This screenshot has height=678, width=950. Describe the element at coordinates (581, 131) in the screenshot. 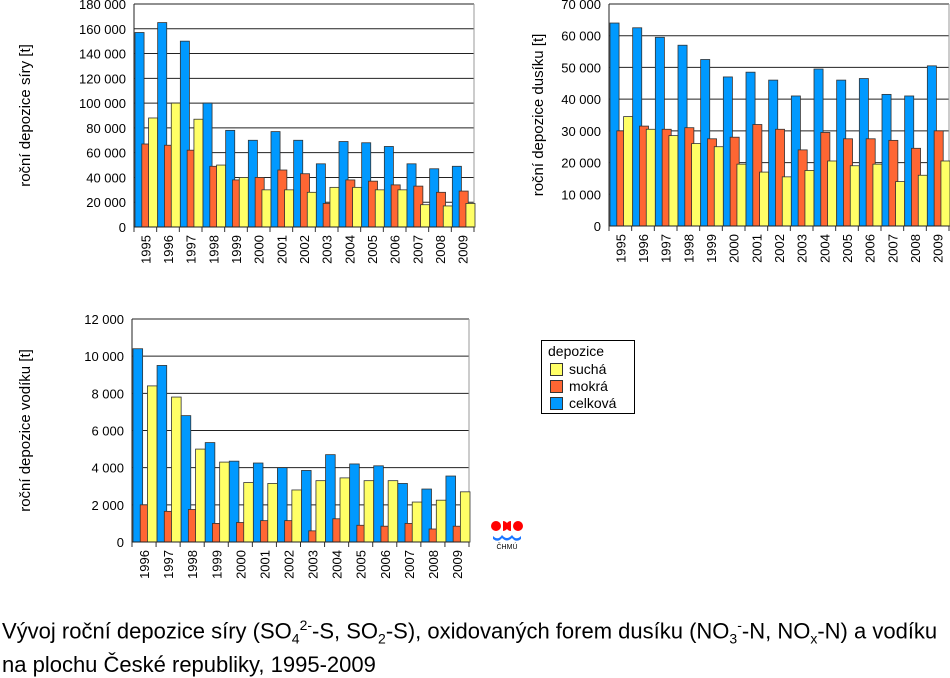

I see `y-tick-label: 30 000` at that location.